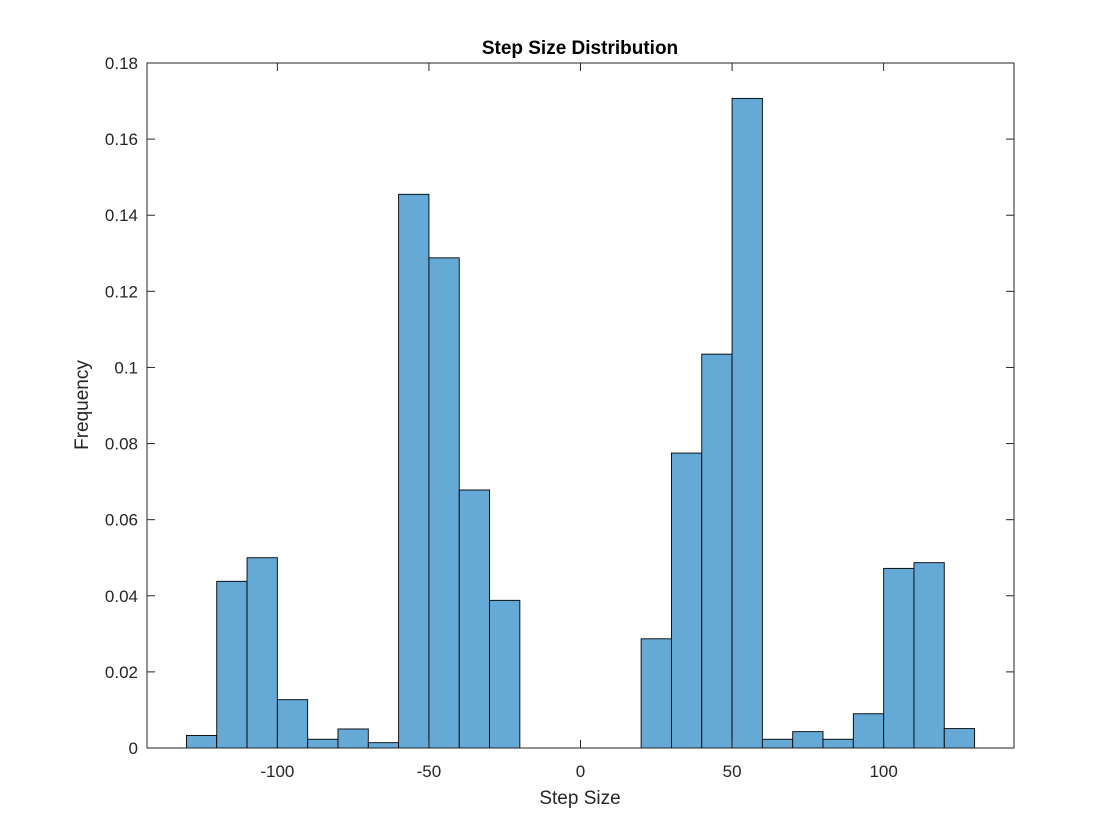  Describe the element at coordinates (429, 771) in the screenshot. I see `x-tick-label: -50` at that location.